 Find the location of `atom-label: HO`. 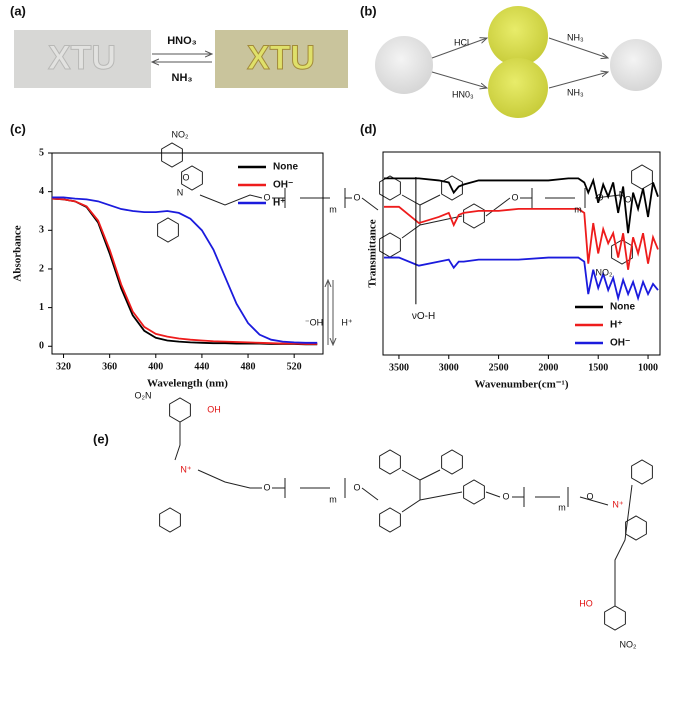

atom-label: HO is located at coordinates (586, 603).